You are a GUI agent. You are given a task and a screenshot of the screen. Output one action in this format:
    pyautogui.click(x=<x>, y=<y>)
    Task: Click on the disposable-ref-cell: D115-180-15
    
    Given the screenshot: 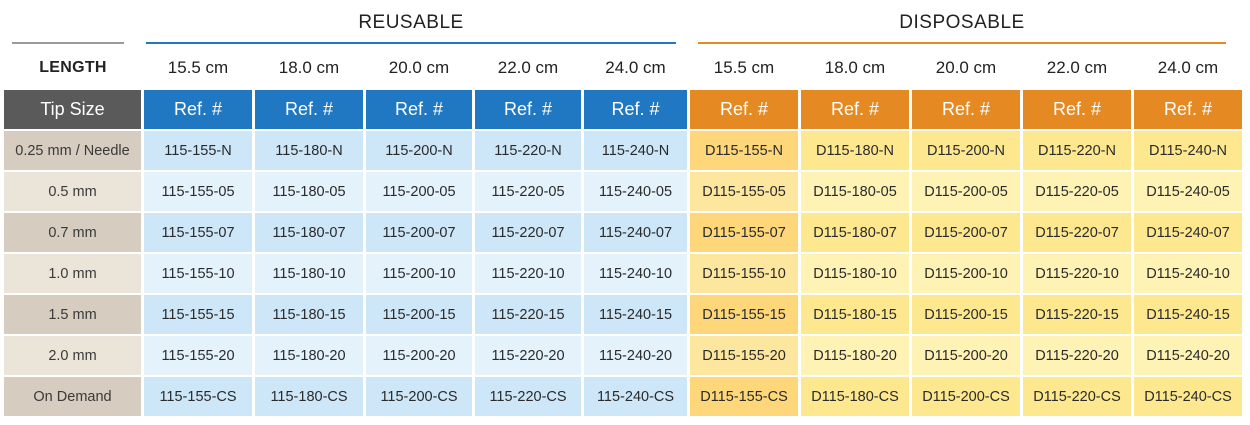 What is the action you would take?
    pyautogui.click(x=855, y=314)
    